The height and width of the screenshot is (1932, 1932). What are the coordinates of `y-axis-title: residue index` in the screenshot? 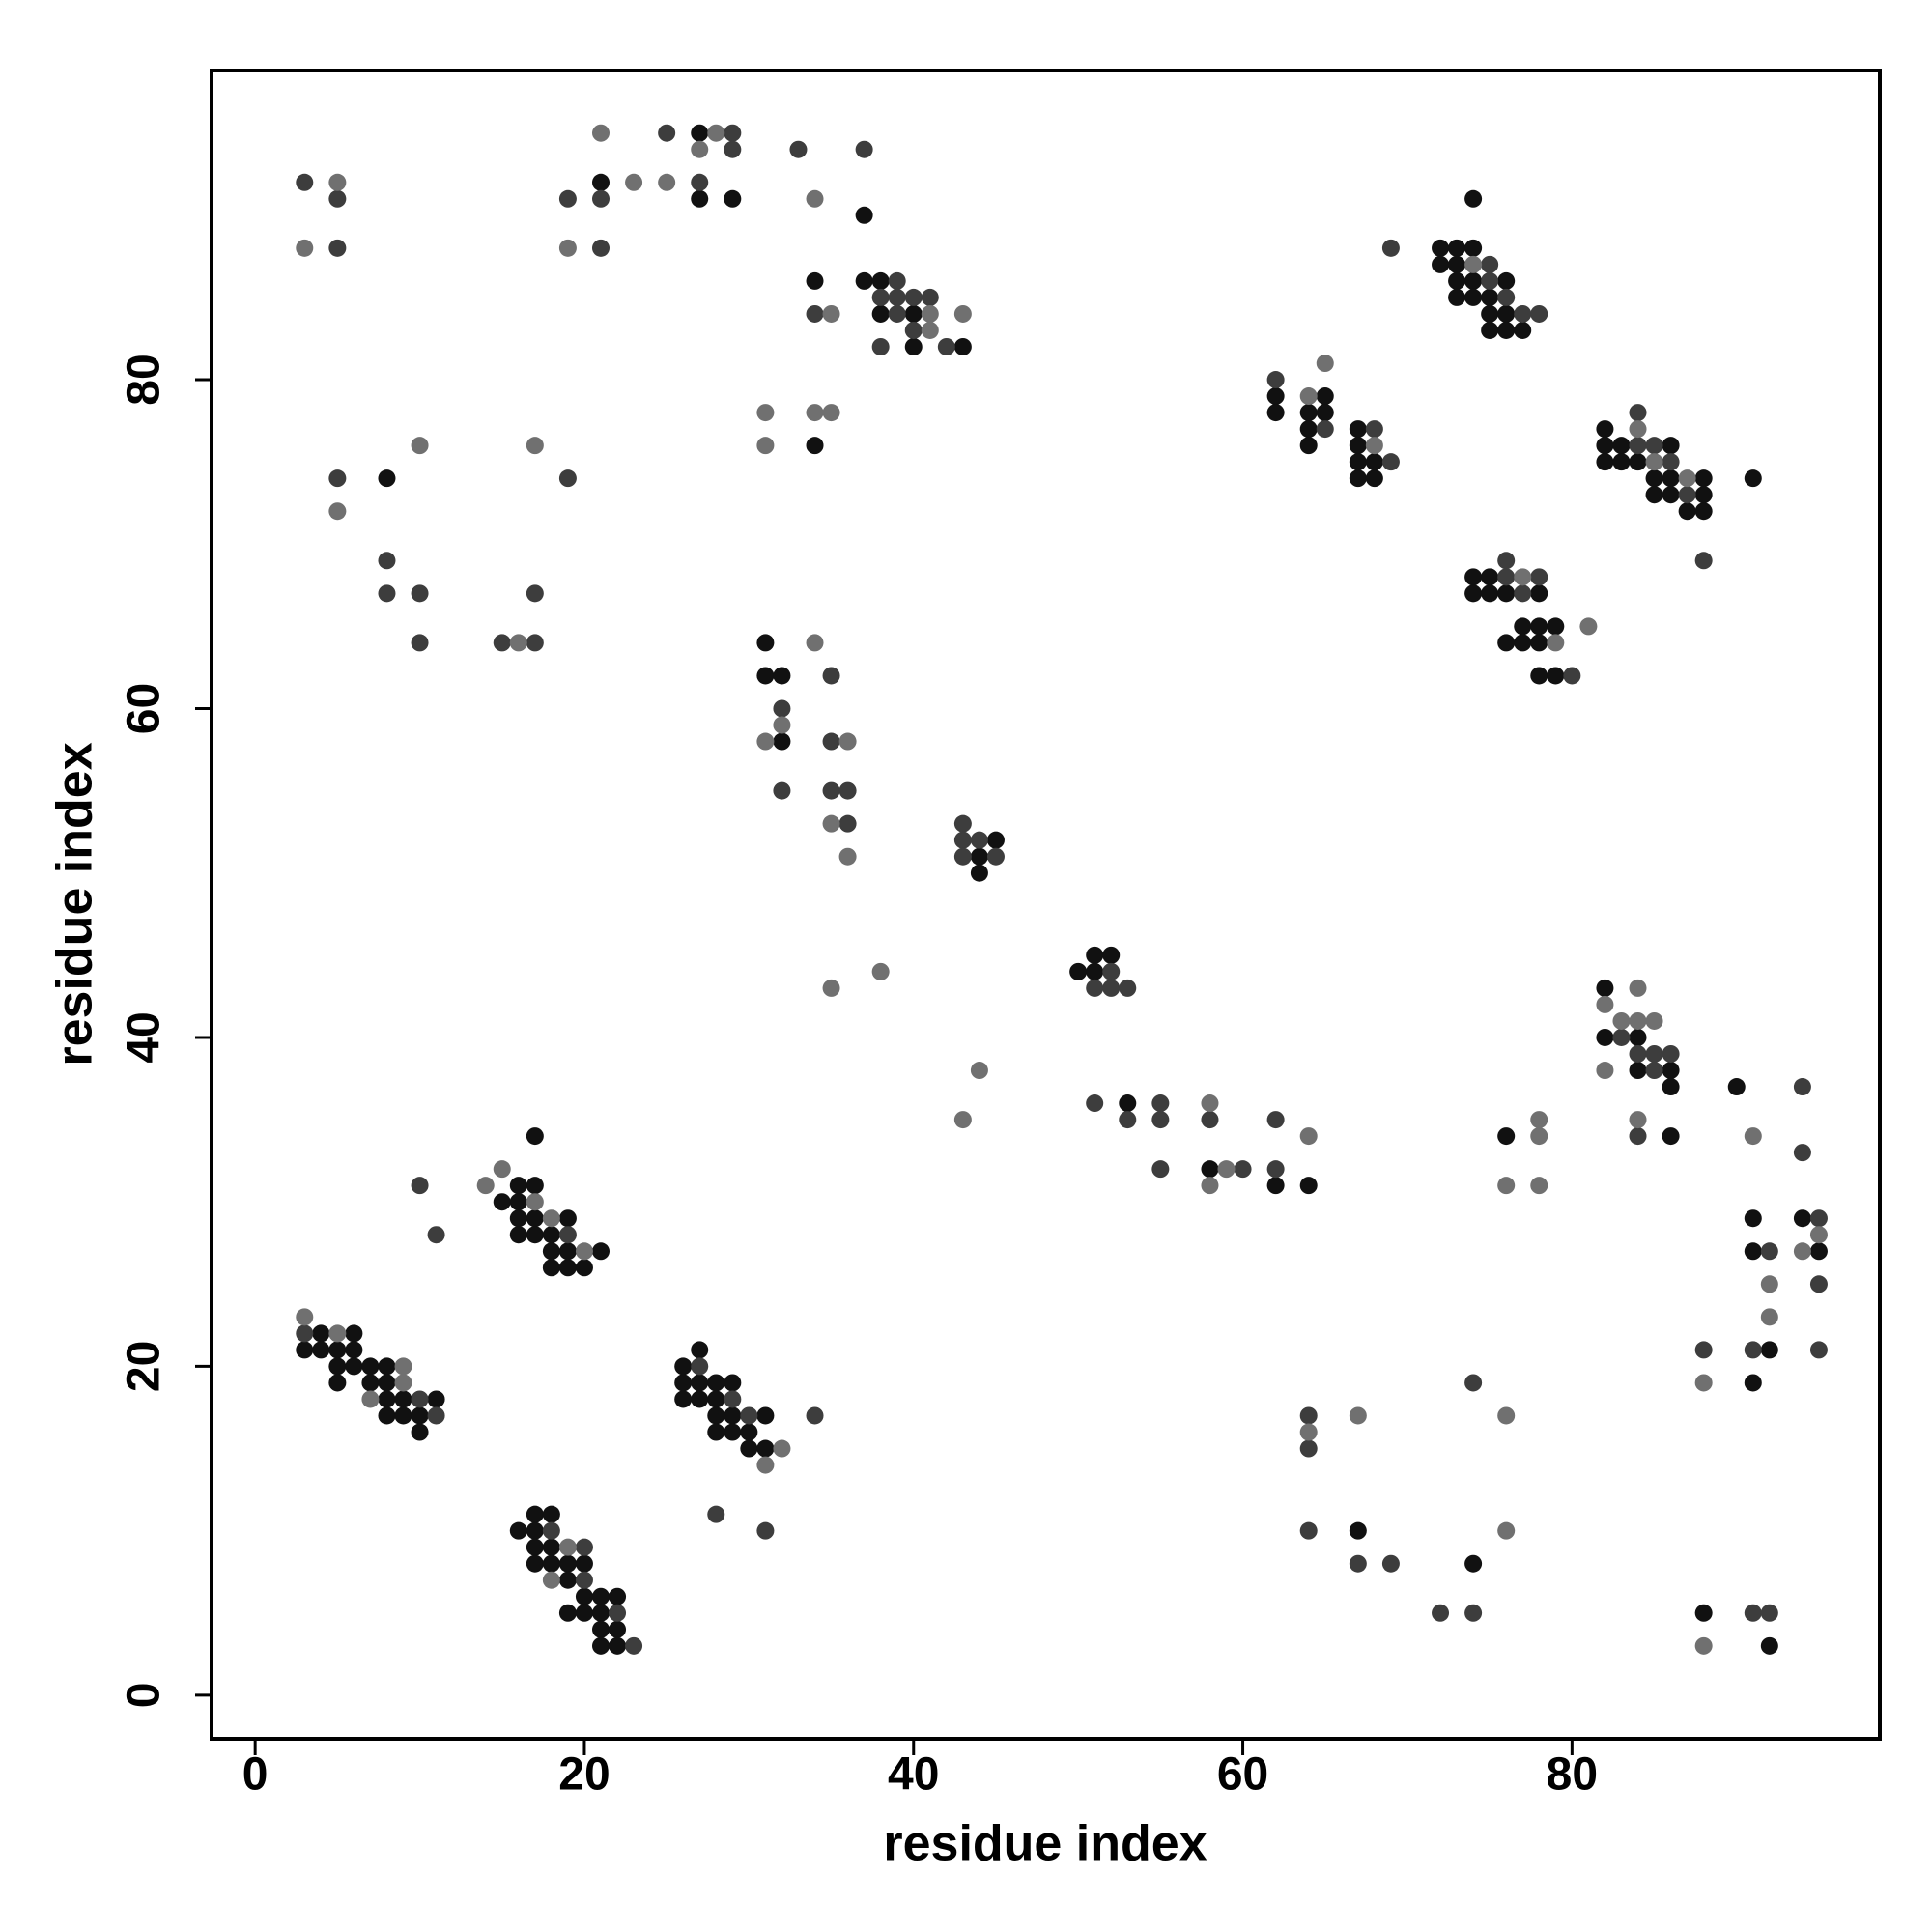 It's located at (75, 903).